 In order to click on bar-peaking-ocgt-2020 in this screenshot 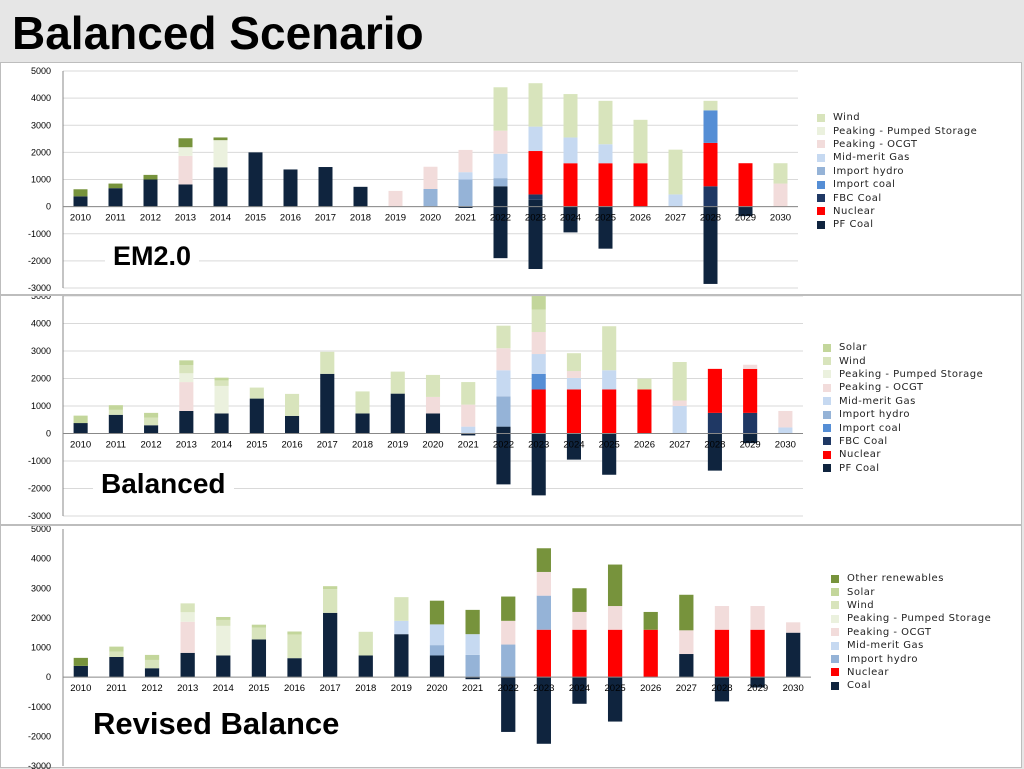, I will do `click(433, 405)`.